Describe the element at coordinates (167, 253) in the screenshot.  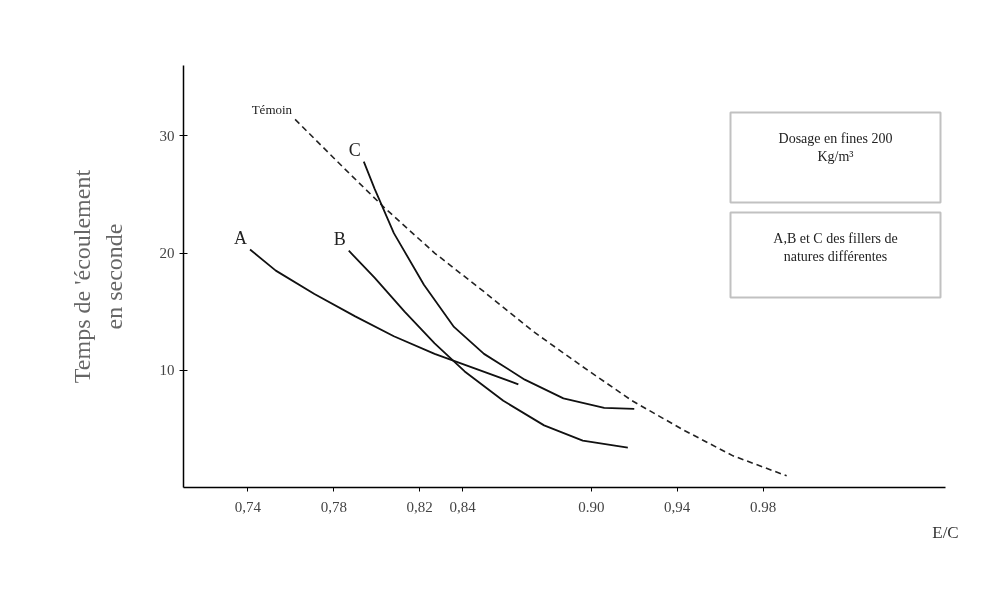
I see `y-tick-label: 20` at that location.